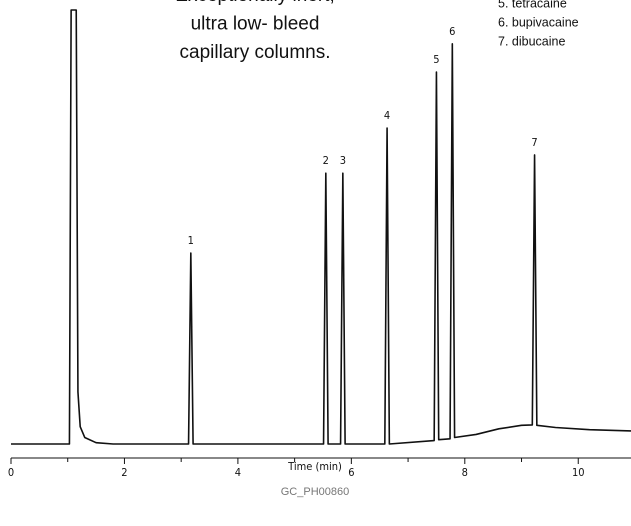  What do you see at coordinates (191, 240) in the screenshot?
I see `peak-label: 1` at bounding box center [191, 240].